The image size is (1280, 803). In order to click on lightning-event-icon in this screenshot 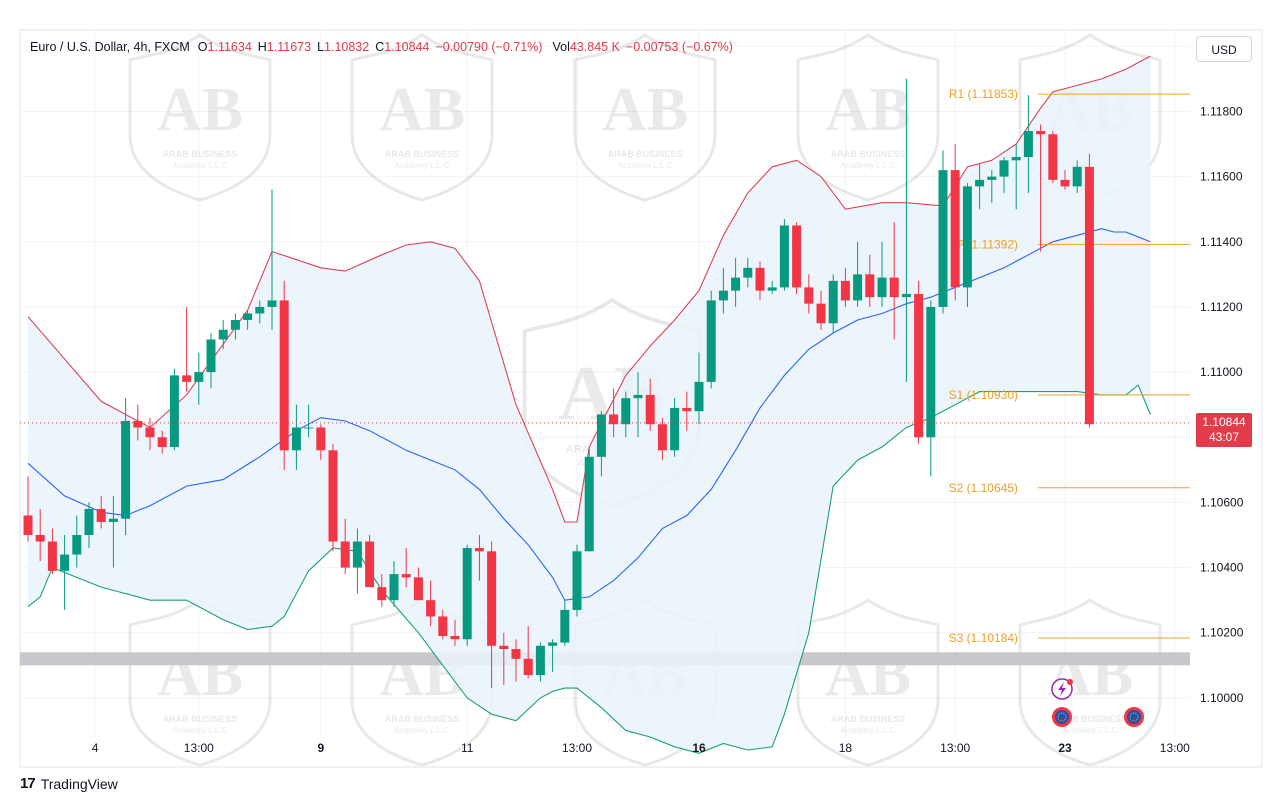, I will do `click(1062, 689)`.